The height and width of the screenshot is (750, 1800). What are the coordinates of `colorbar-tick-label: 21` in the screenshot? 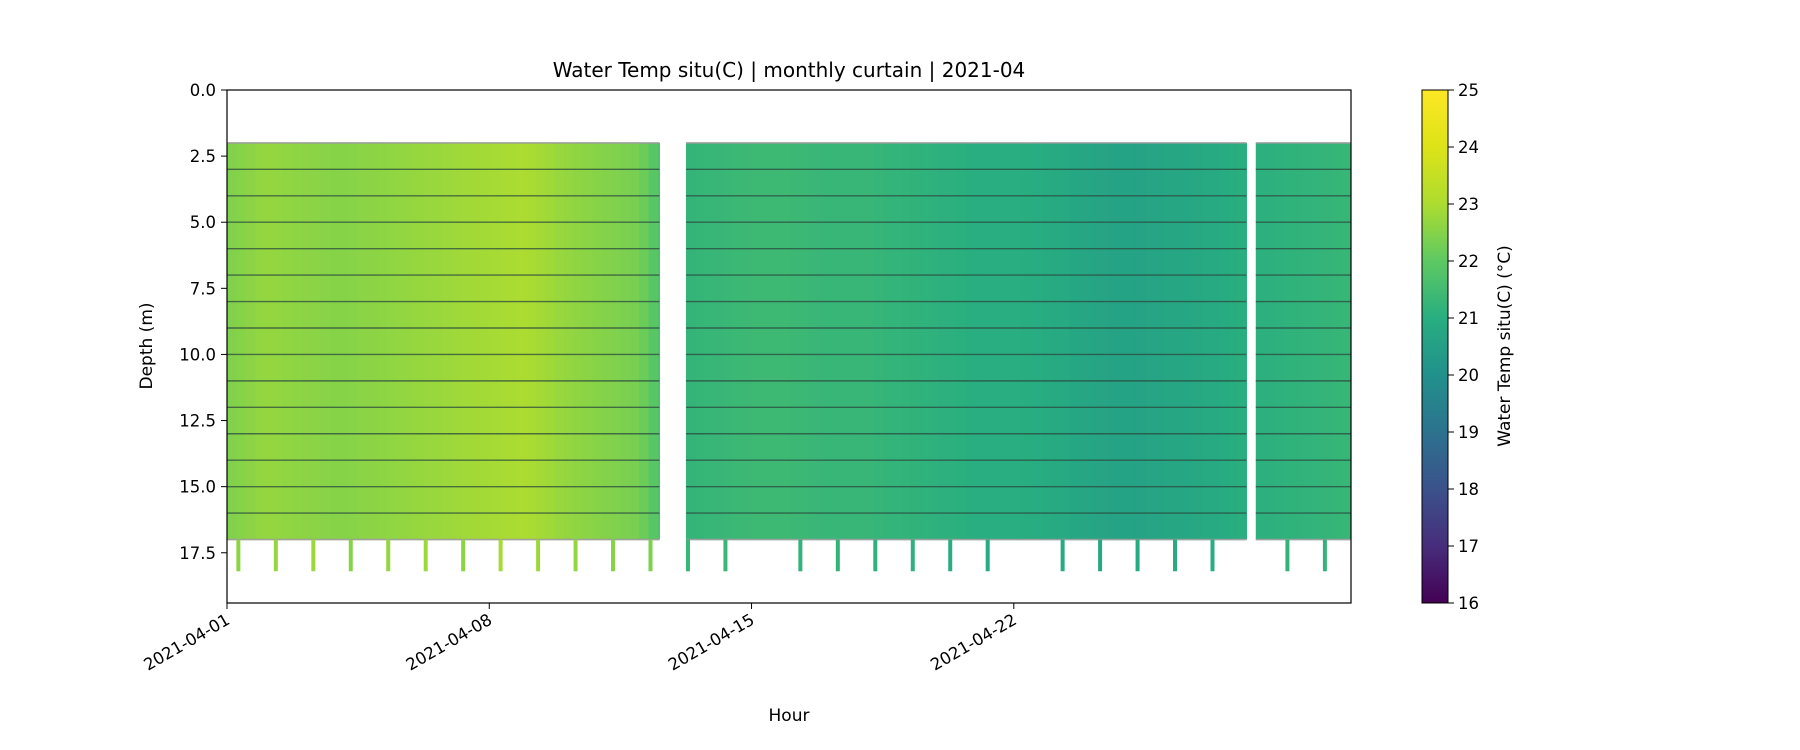 It's located at (1468, 318).